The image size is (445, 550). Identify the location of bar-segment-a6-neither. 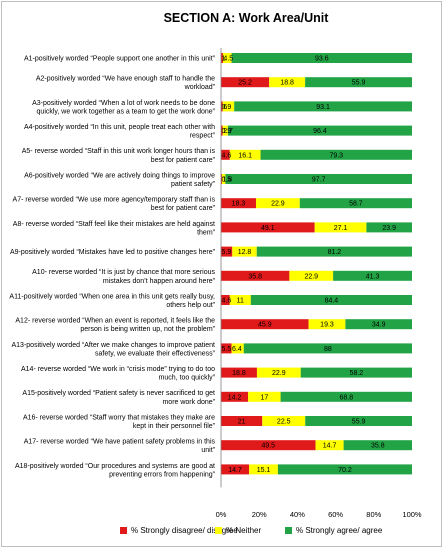
(223, 179).